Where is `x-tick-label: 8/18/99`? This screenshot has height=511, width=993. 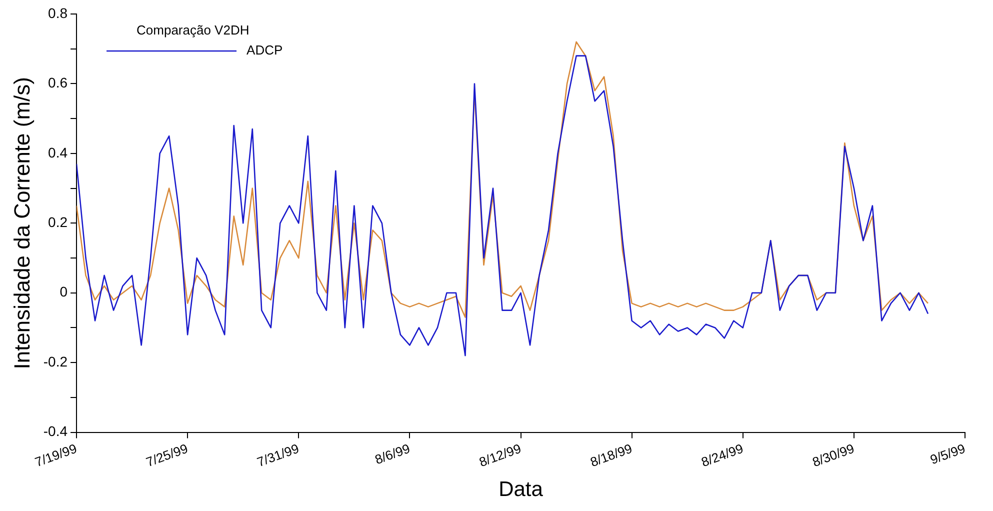 x-tick-label: 8/18/99 is located at coordinates (611, 455).